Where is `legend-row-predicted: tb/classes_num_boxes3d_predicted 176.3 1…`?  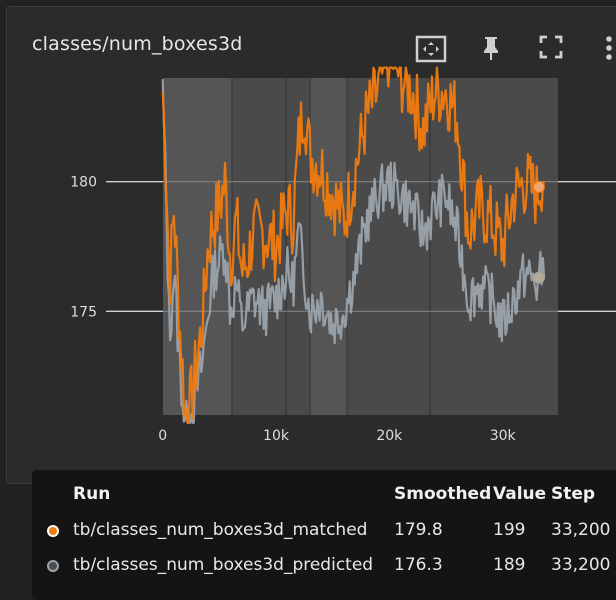
legend-row-predicted: tb/classes_num_boxes3d_predicted 176.3 1… is located at coordinates (324, 570).